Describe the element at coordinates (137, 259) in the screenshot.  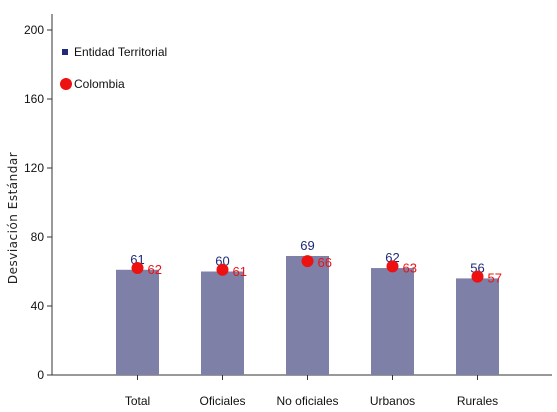
I see `bar-value-label: 61` at that location.